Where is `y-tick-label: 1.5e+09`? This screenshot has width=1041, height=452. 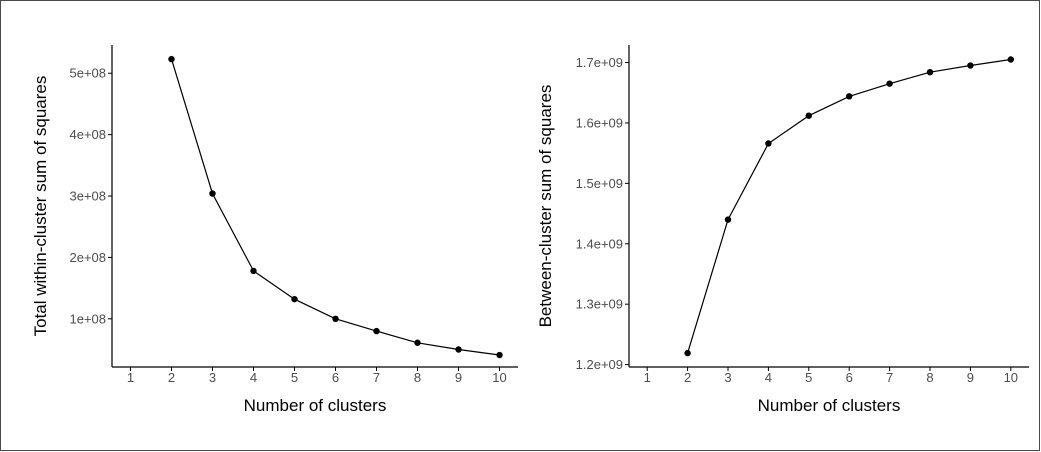
y-tick-label: 1.5e+09 is located at coordinates (599, 183).